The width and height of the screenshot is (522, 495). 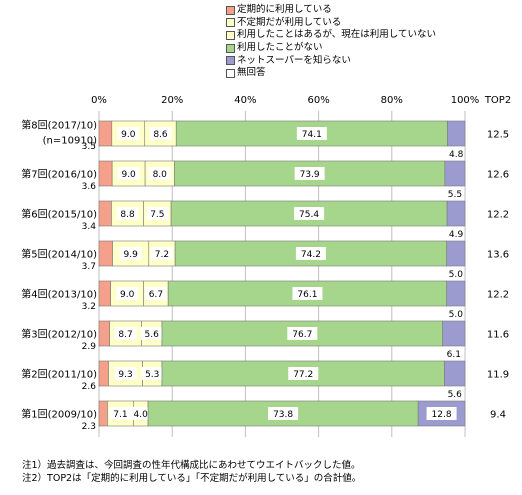 I want to click on data-label: 4.9, so click(x=456, y=235).